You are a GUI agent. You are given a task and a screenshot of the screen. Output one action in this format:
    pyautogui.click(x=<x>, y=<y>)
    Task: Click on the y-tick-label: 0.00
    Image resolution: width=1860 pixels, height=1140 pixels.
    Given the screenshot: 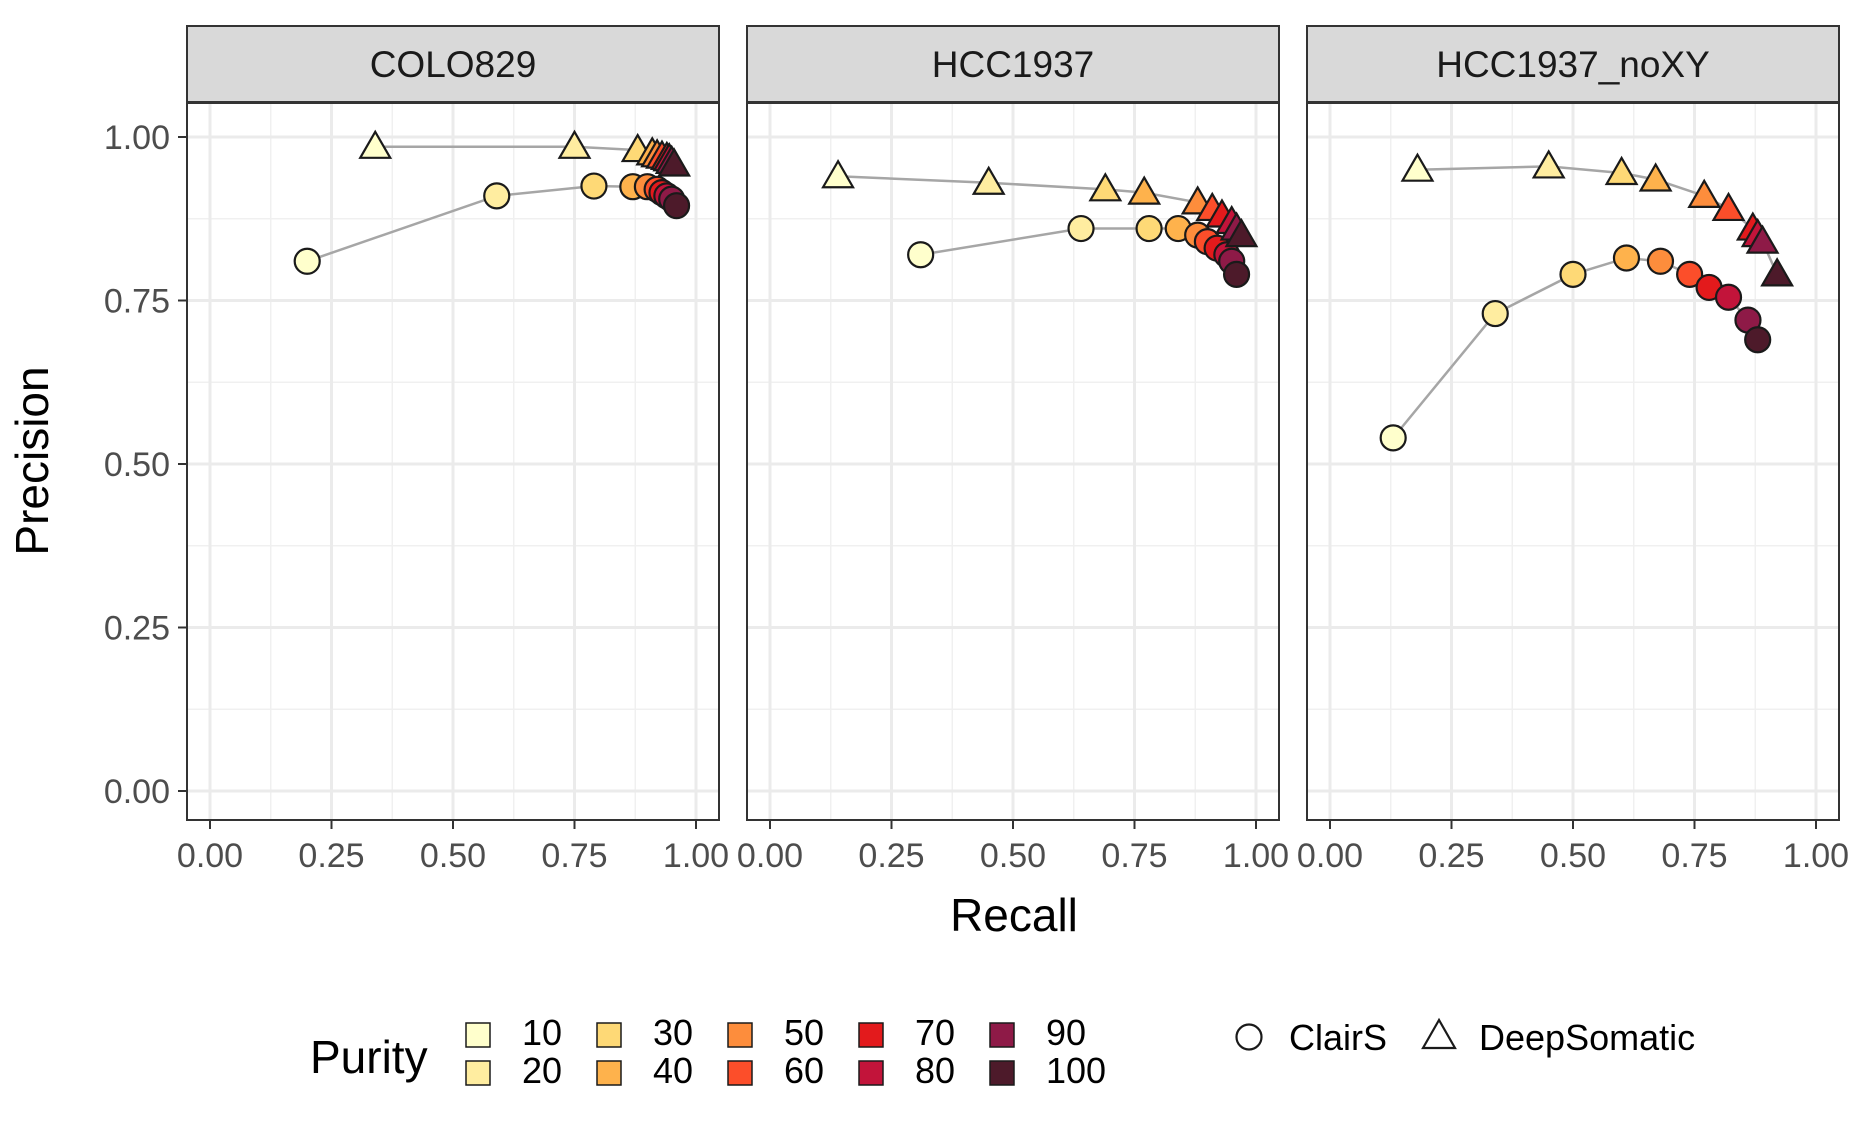 What is the action you would take?
    pyautogui.click(x=137, y=792)
    